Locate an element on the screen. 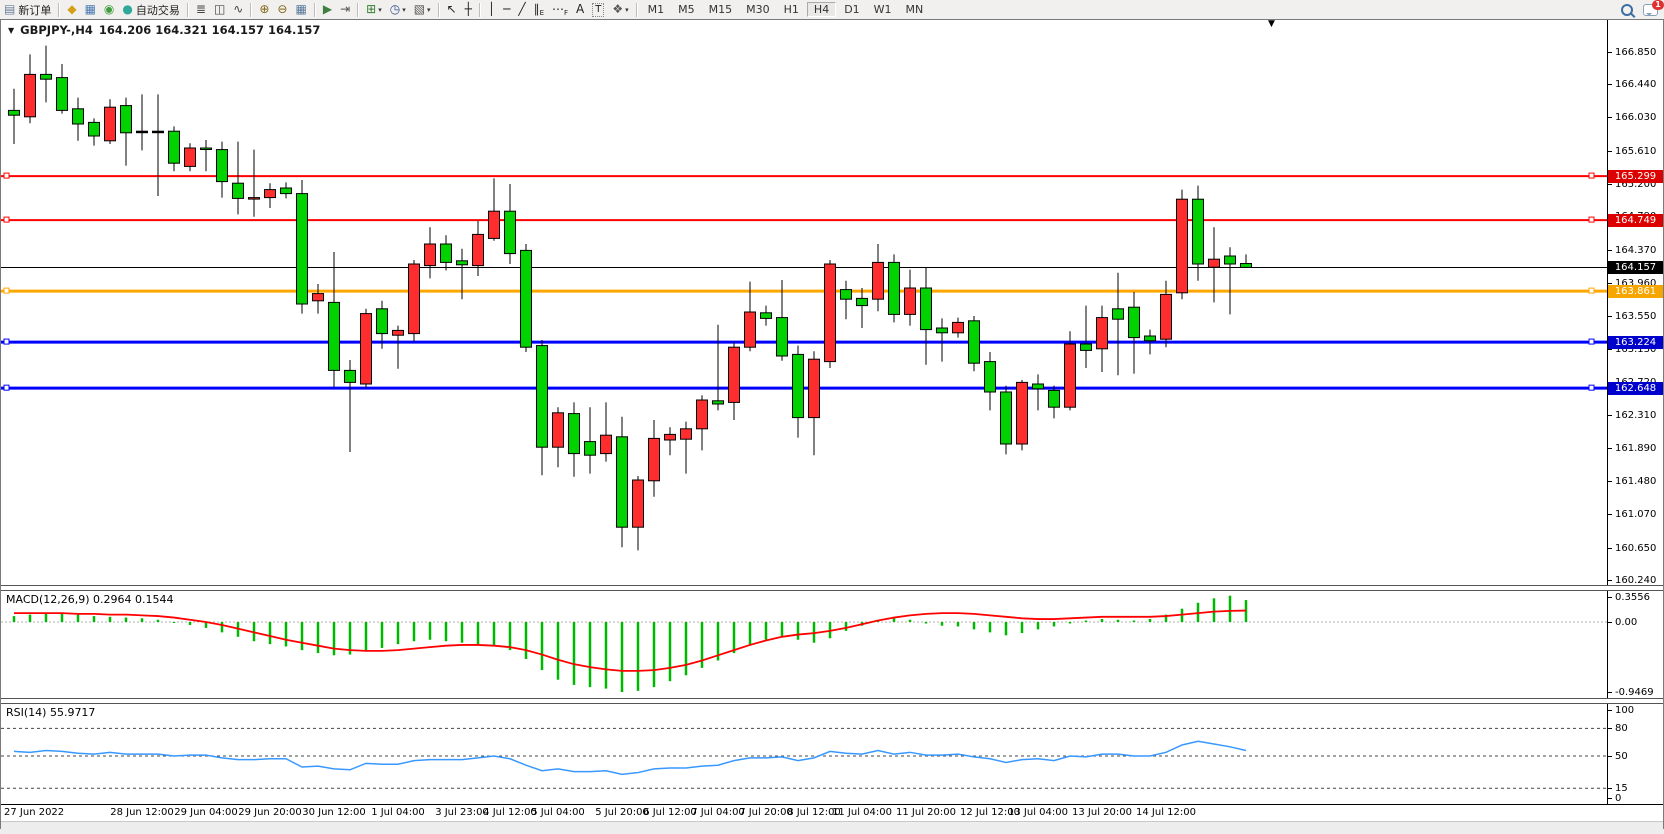  timeframe-w1-button: W1 is located at coordinates (882, 9).